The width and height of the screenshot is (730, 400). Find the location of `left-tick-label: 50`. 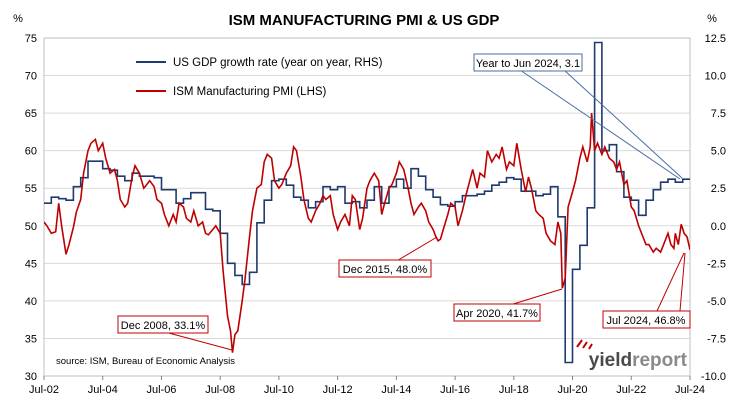

left-tick-label: 50 is located at coordinates (31, 227).